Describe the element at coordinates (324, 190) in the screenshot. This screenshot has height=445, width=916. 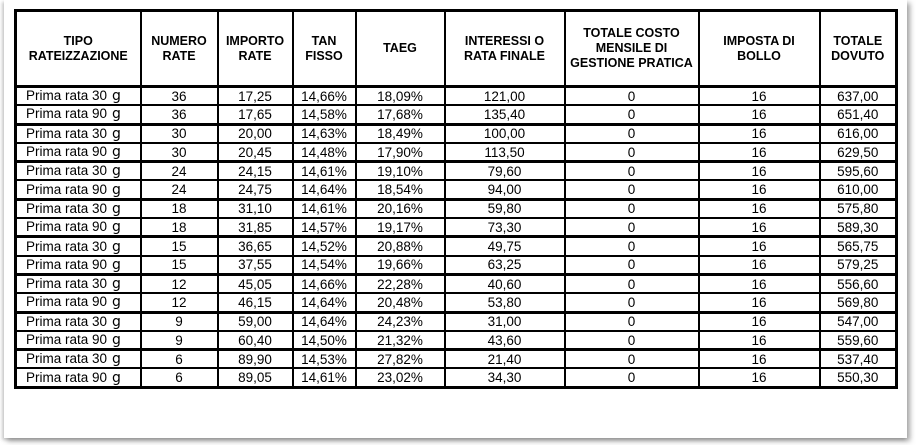
I see `cell-tan-fisso: 14,64%` at that location.